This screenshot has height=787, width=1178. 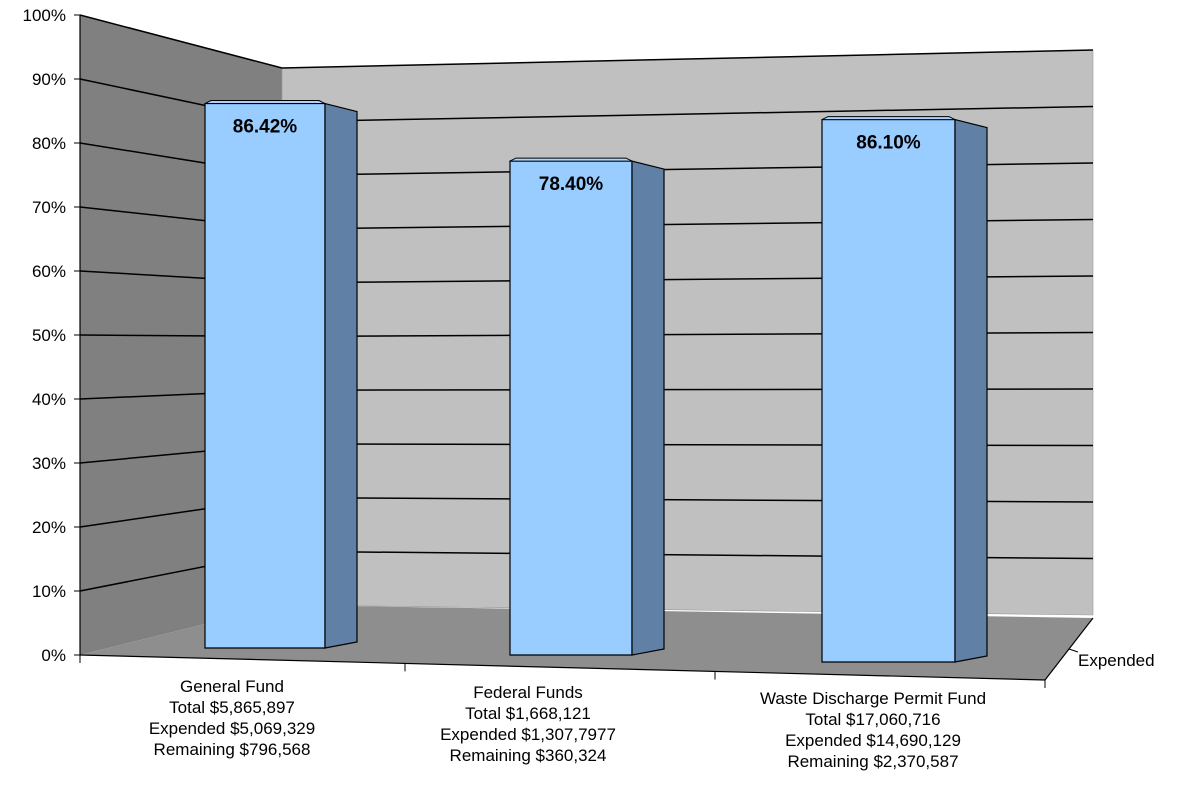 I want to click on x-axis-line, so click(x=562, y=667).